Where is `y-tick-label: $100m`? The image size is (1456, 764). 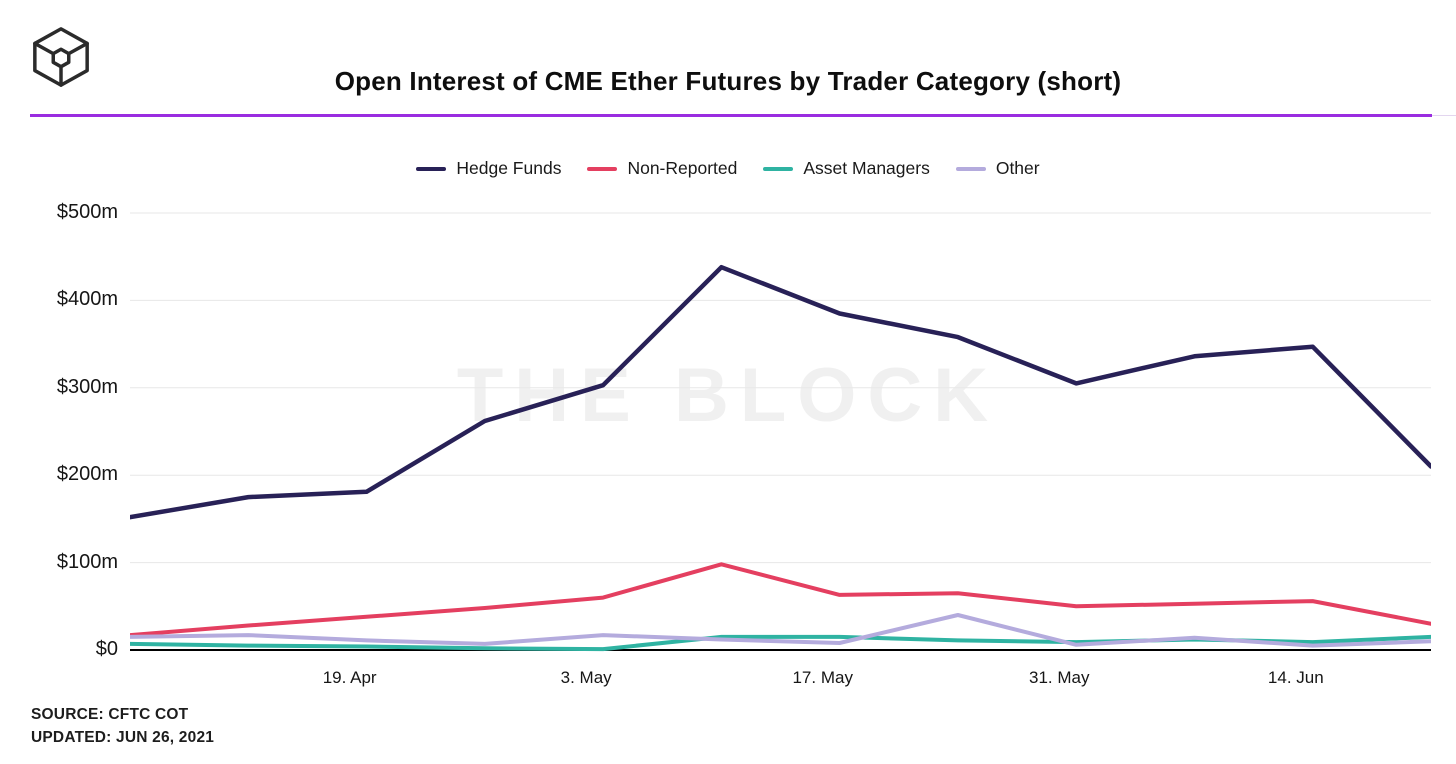
y-tick-label: $100m is located at coordinates (87, 561).